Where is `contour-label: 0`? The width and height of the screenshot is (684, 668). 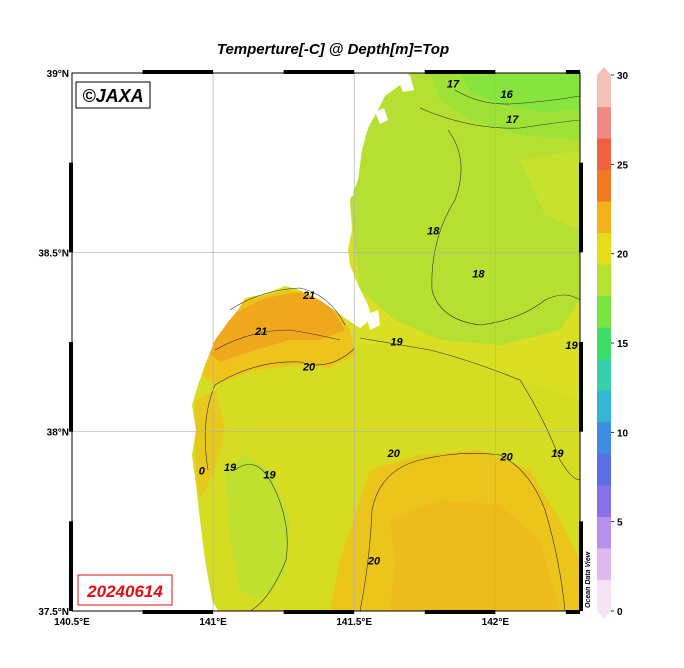 contour-label: 0 is located at coordinates (202, 472).